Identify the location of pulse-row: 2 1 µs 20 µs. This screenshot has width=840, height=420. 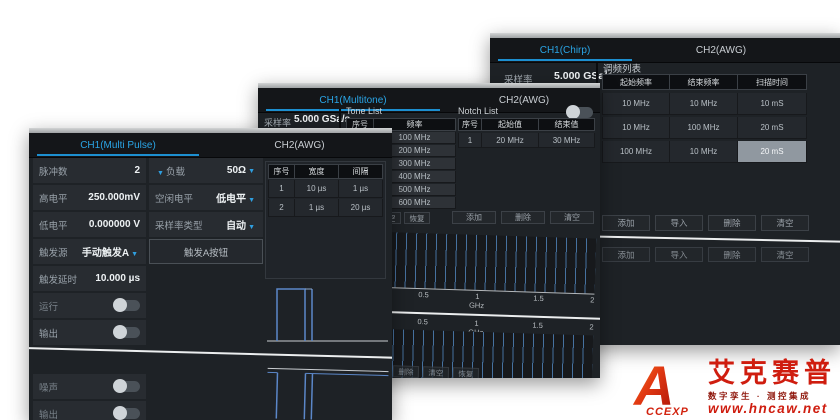
(325, 208).